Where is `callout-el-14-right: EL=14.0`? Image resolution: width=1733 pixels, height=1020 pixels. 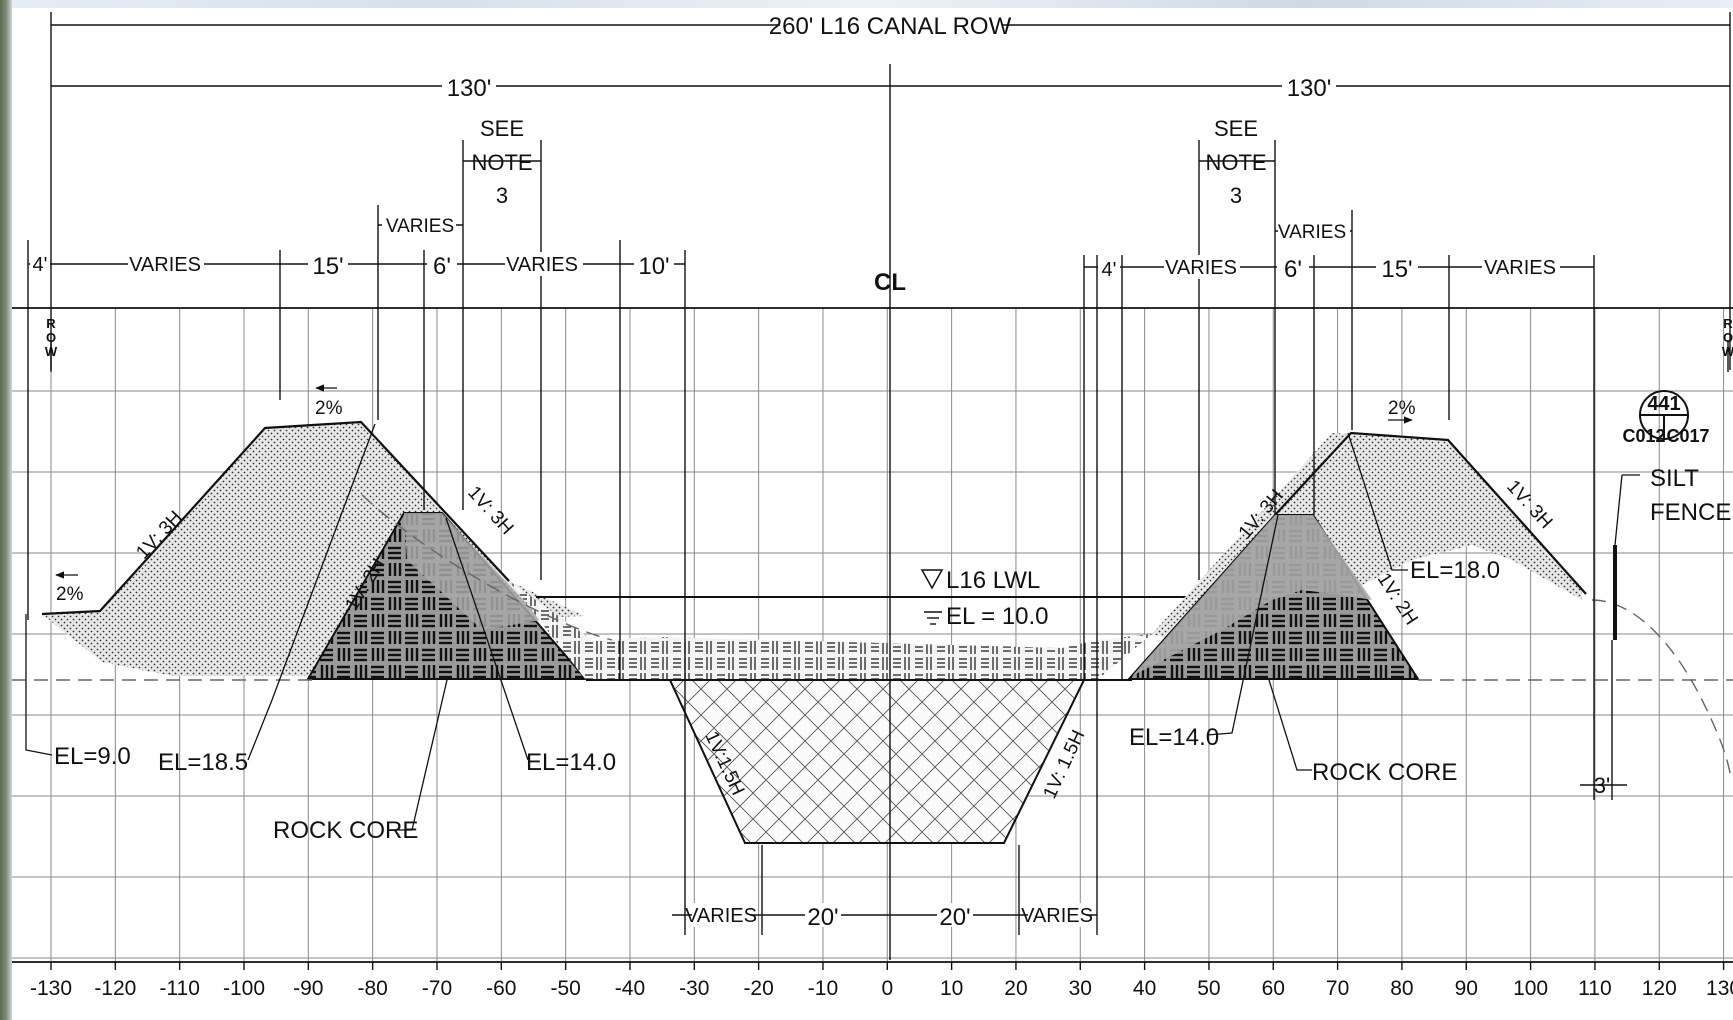
callout-el-14-right: EL=14.0 is located at coordinates (1174, 737).